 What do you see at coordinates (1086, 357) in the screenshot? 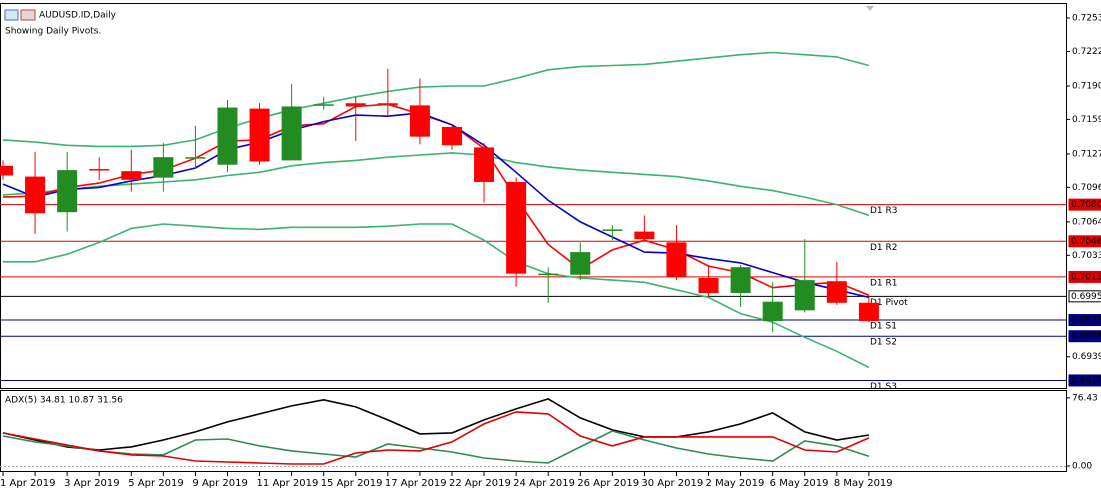
I see `y-tick-label: 0.6939` at bounding box center [1086, 357].